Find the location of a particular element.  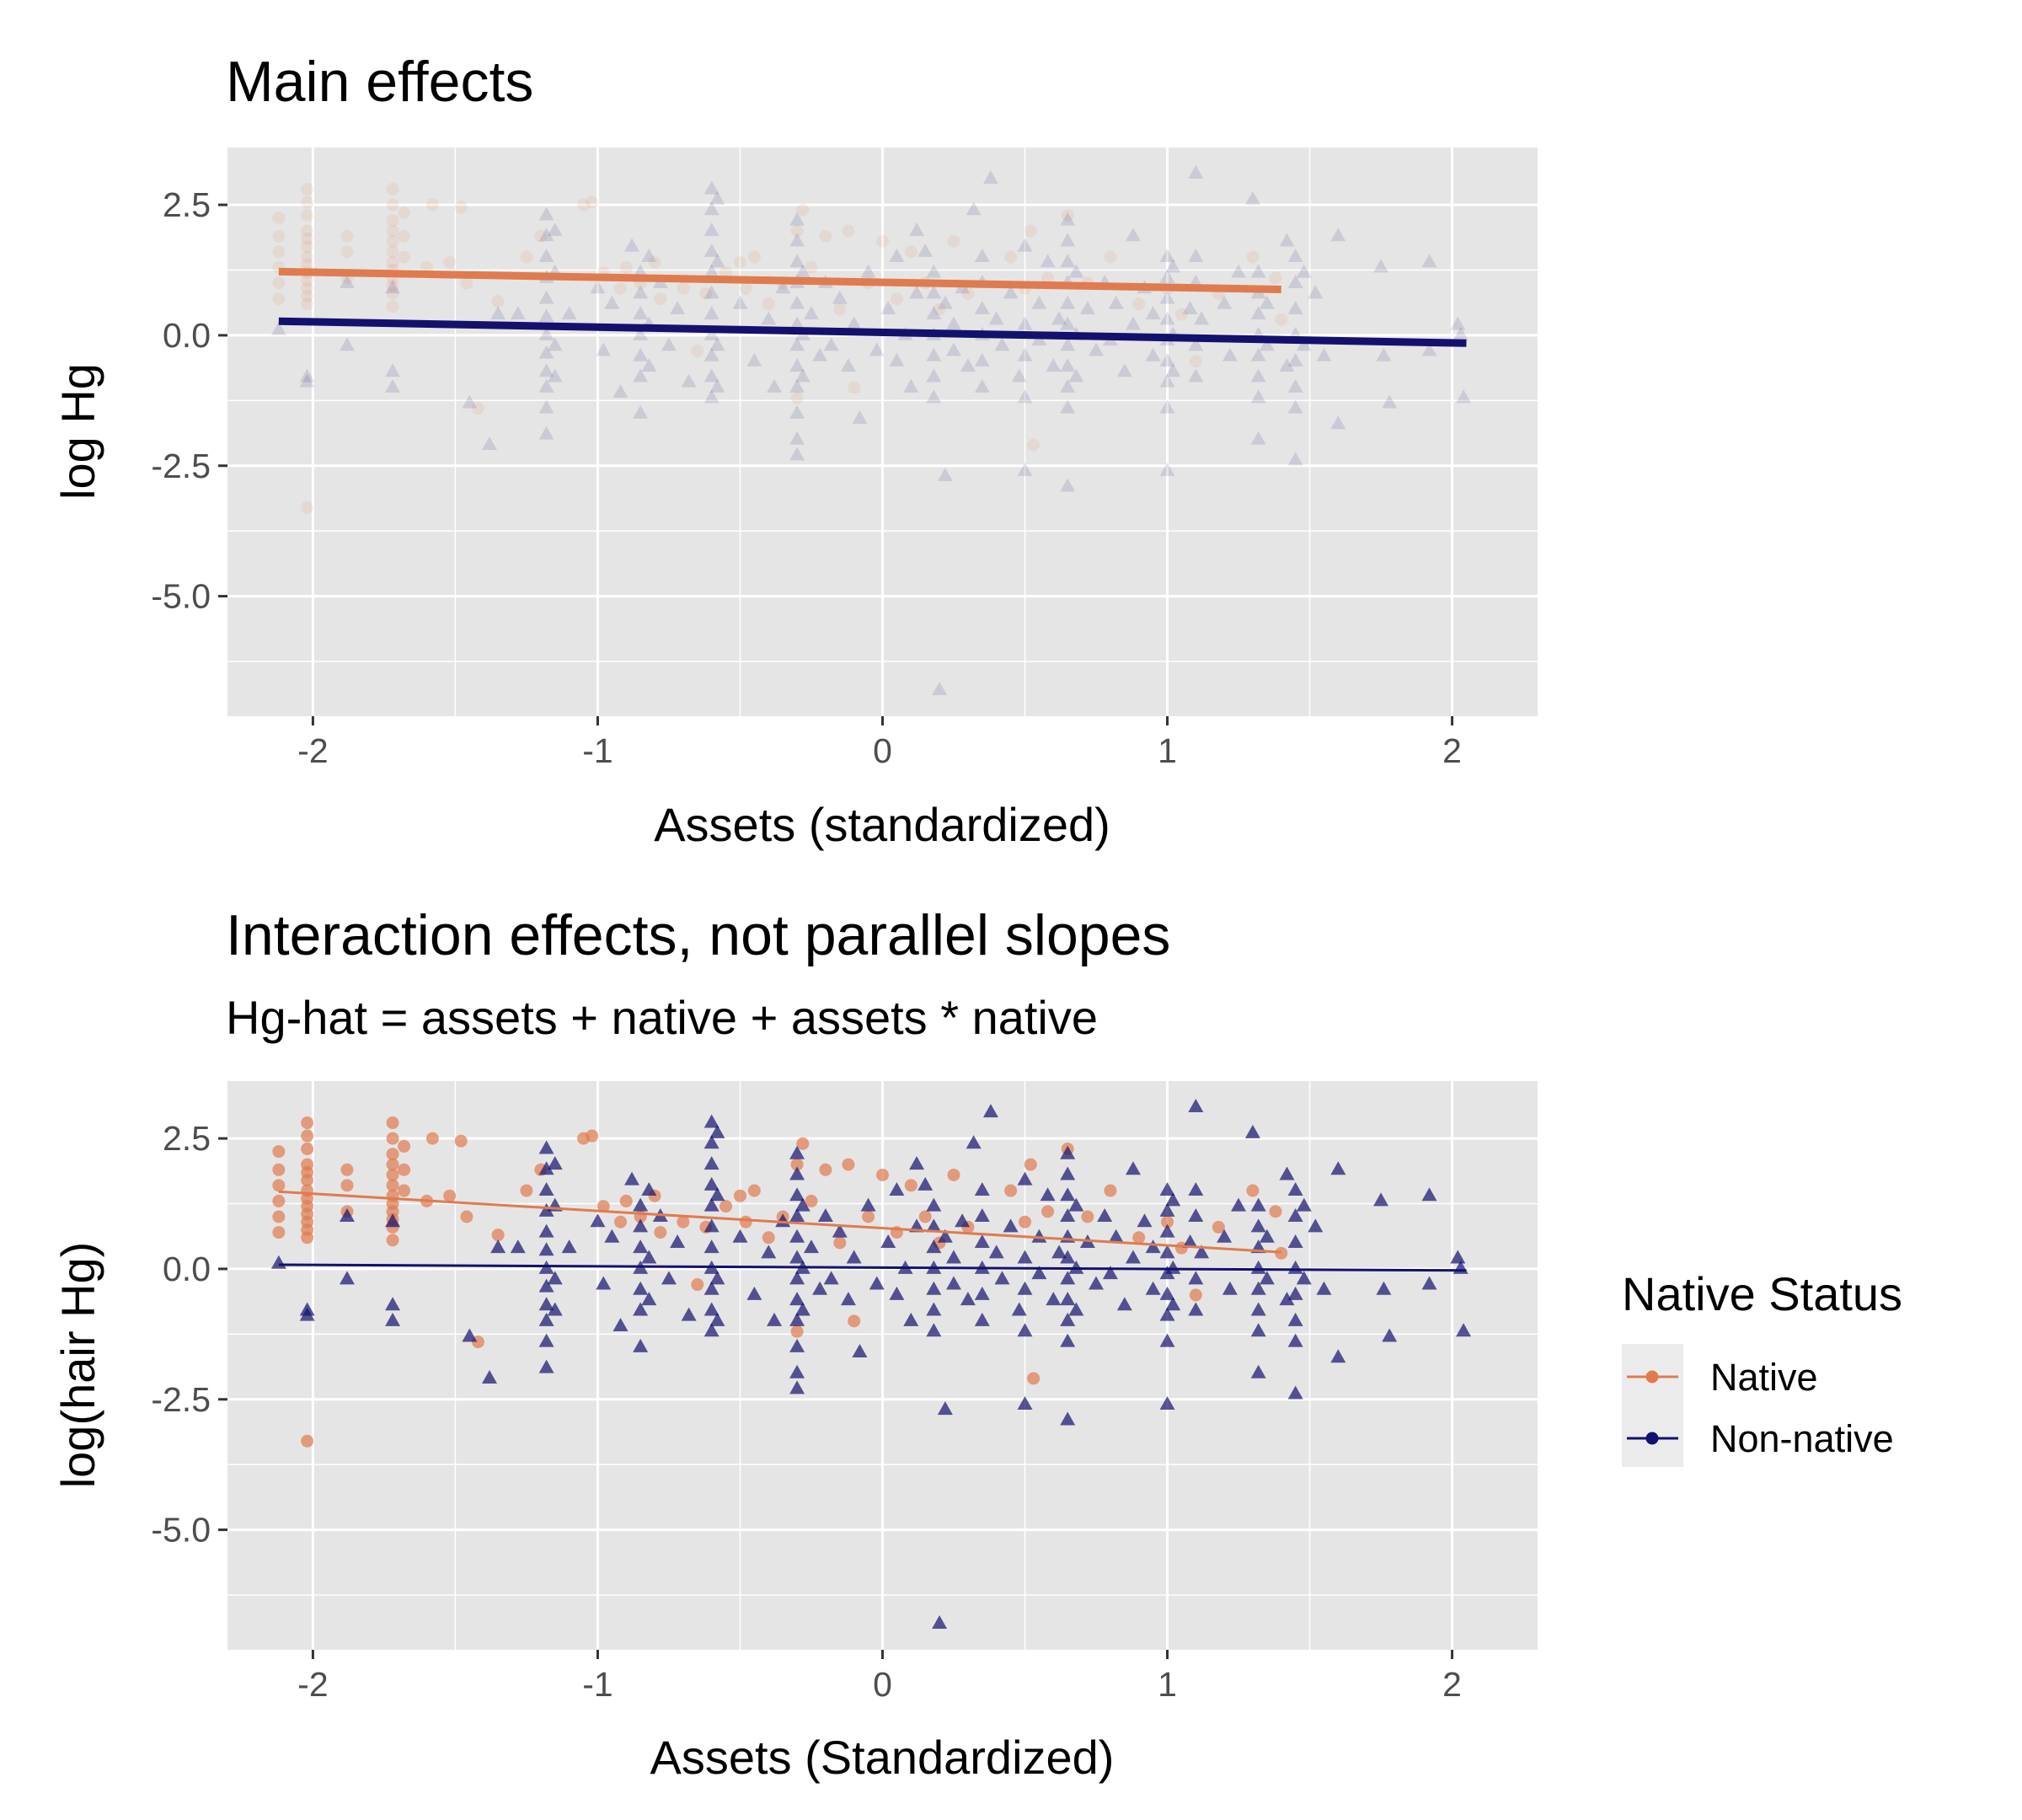

native-fit-line is located at coordinates (779, 1222).